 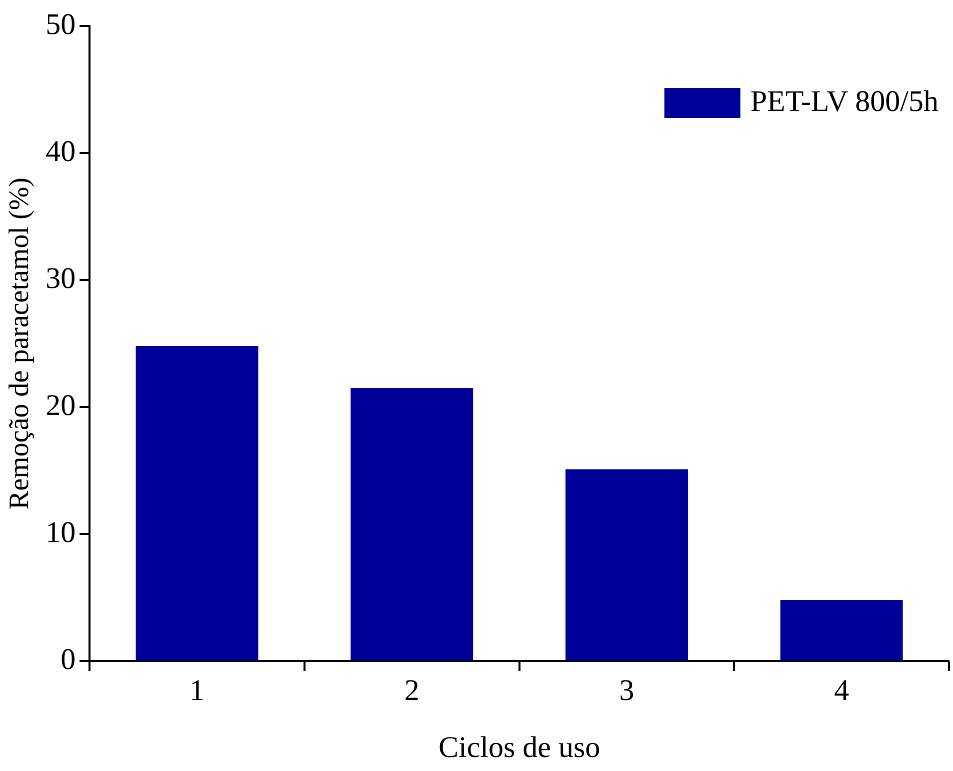 What do you see at coordinates (842, 690) in the screenshot?
I see `x-tick-label: 4` at bounding box center [842, 690].